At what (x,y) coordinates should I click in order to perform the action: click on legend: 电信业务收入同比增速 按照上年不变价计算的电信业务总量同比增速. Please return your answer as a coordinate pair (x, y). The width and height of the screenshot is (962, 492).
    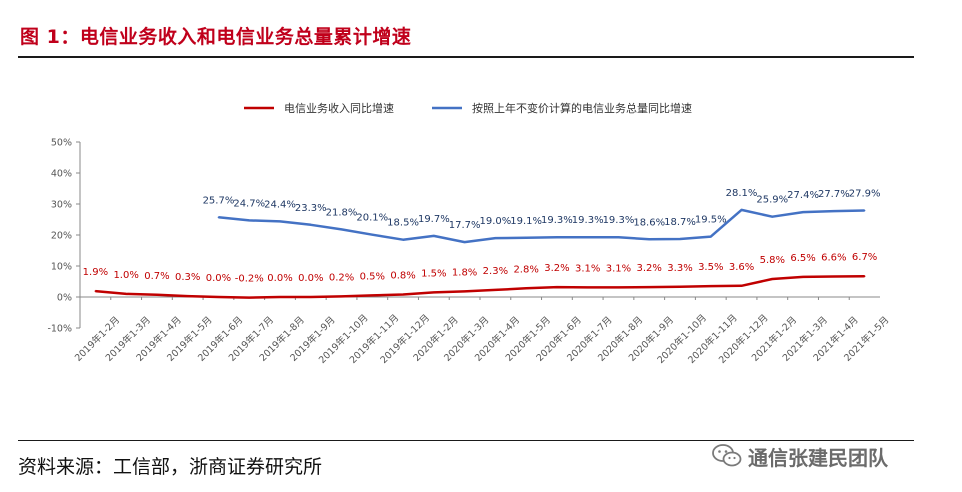
    Looking at the image, I should click on (468, 108).